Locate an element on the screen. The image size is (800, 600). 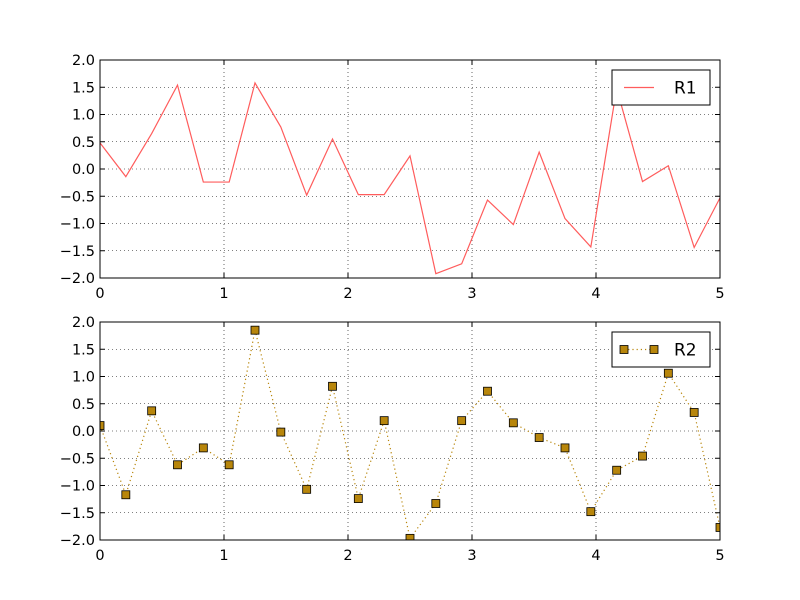
legend-label: R1 is located at coordinates (685, 89).